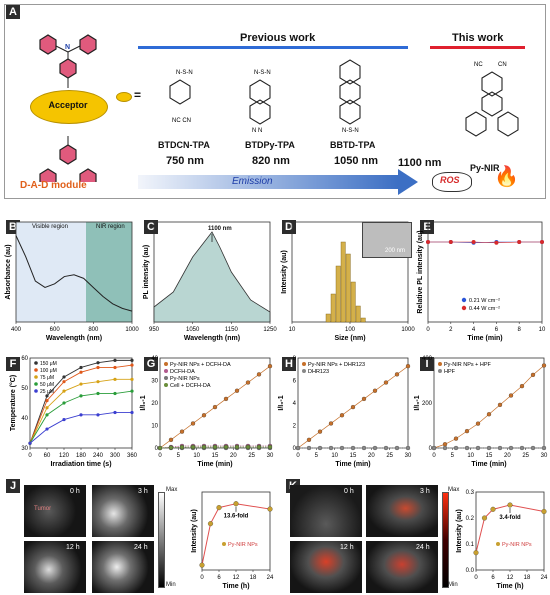 The height and width of the screenshot is (595, 550). Describe the element at coordinates (24, 419) in the screenshot. I see `f-y-tick-label: 40` at that location.